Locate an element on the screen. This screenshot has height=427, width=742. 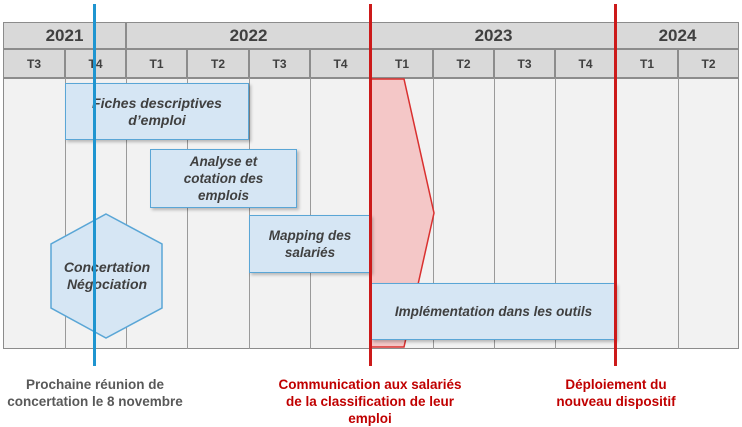
year-label: 2024 is located at coordinates (677, 35).